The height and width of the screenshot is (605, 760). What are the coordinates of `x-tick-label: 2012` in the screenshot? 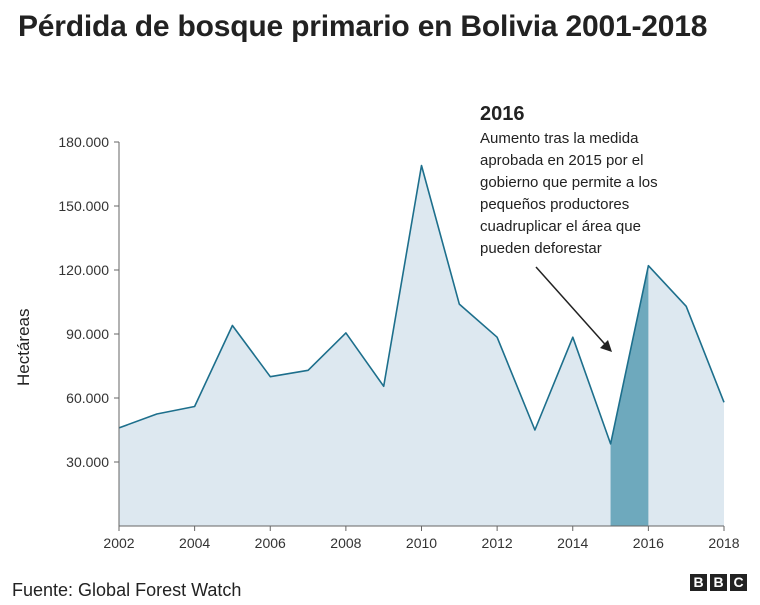 It's located at (497, 543).